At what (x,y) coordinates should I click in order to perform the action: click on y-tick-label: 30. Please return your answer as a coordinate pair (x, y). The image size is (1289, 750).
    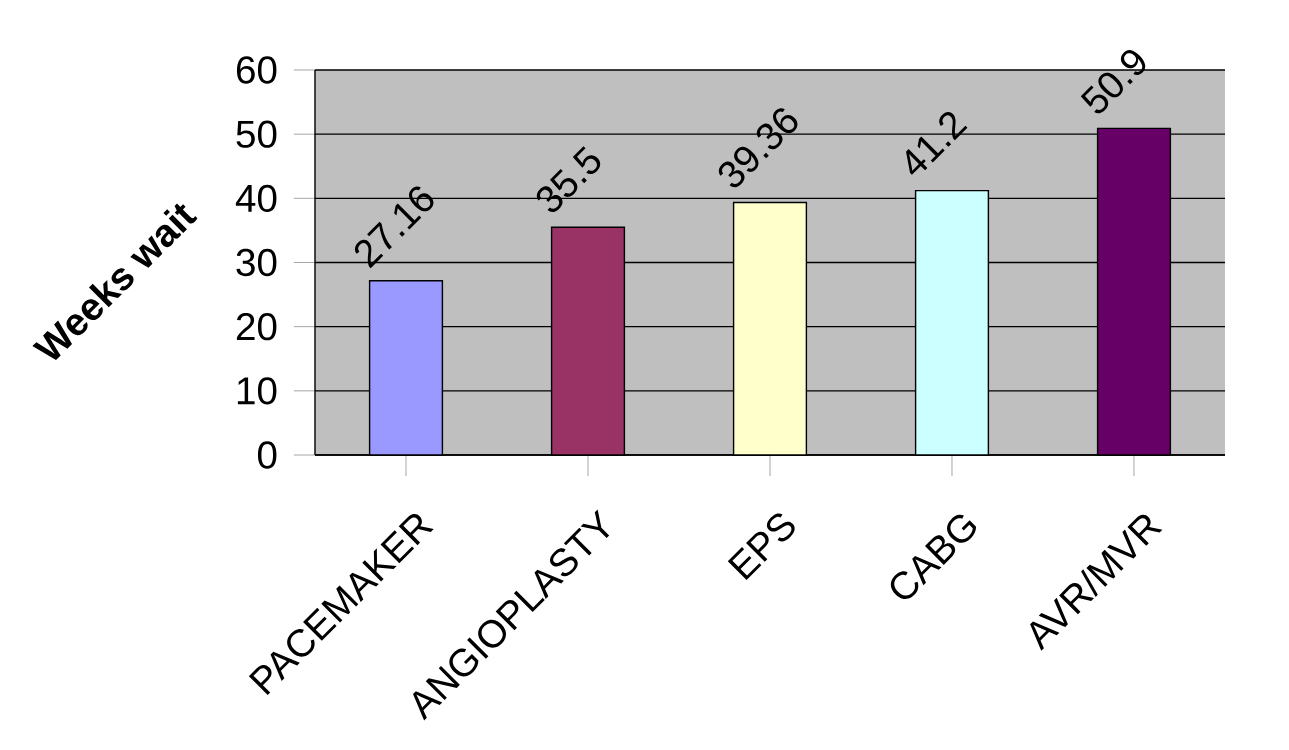
    Looking at the image, I should click on (256, 262).